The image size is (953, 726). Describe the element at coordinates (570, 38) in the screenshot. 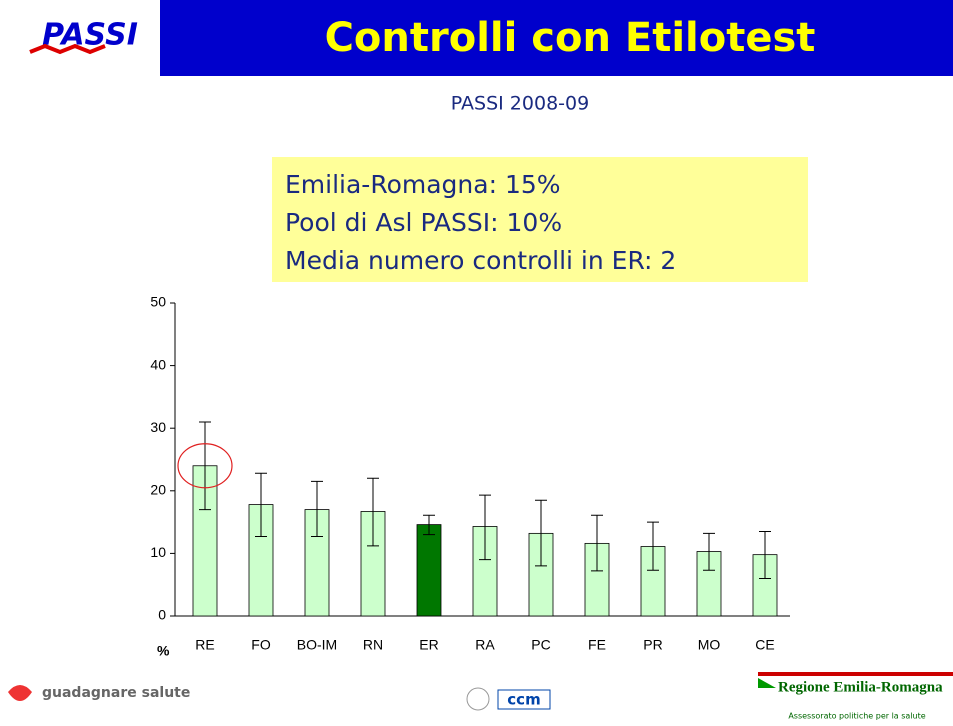

I see `title: Controlli con Etilotest` at that location.